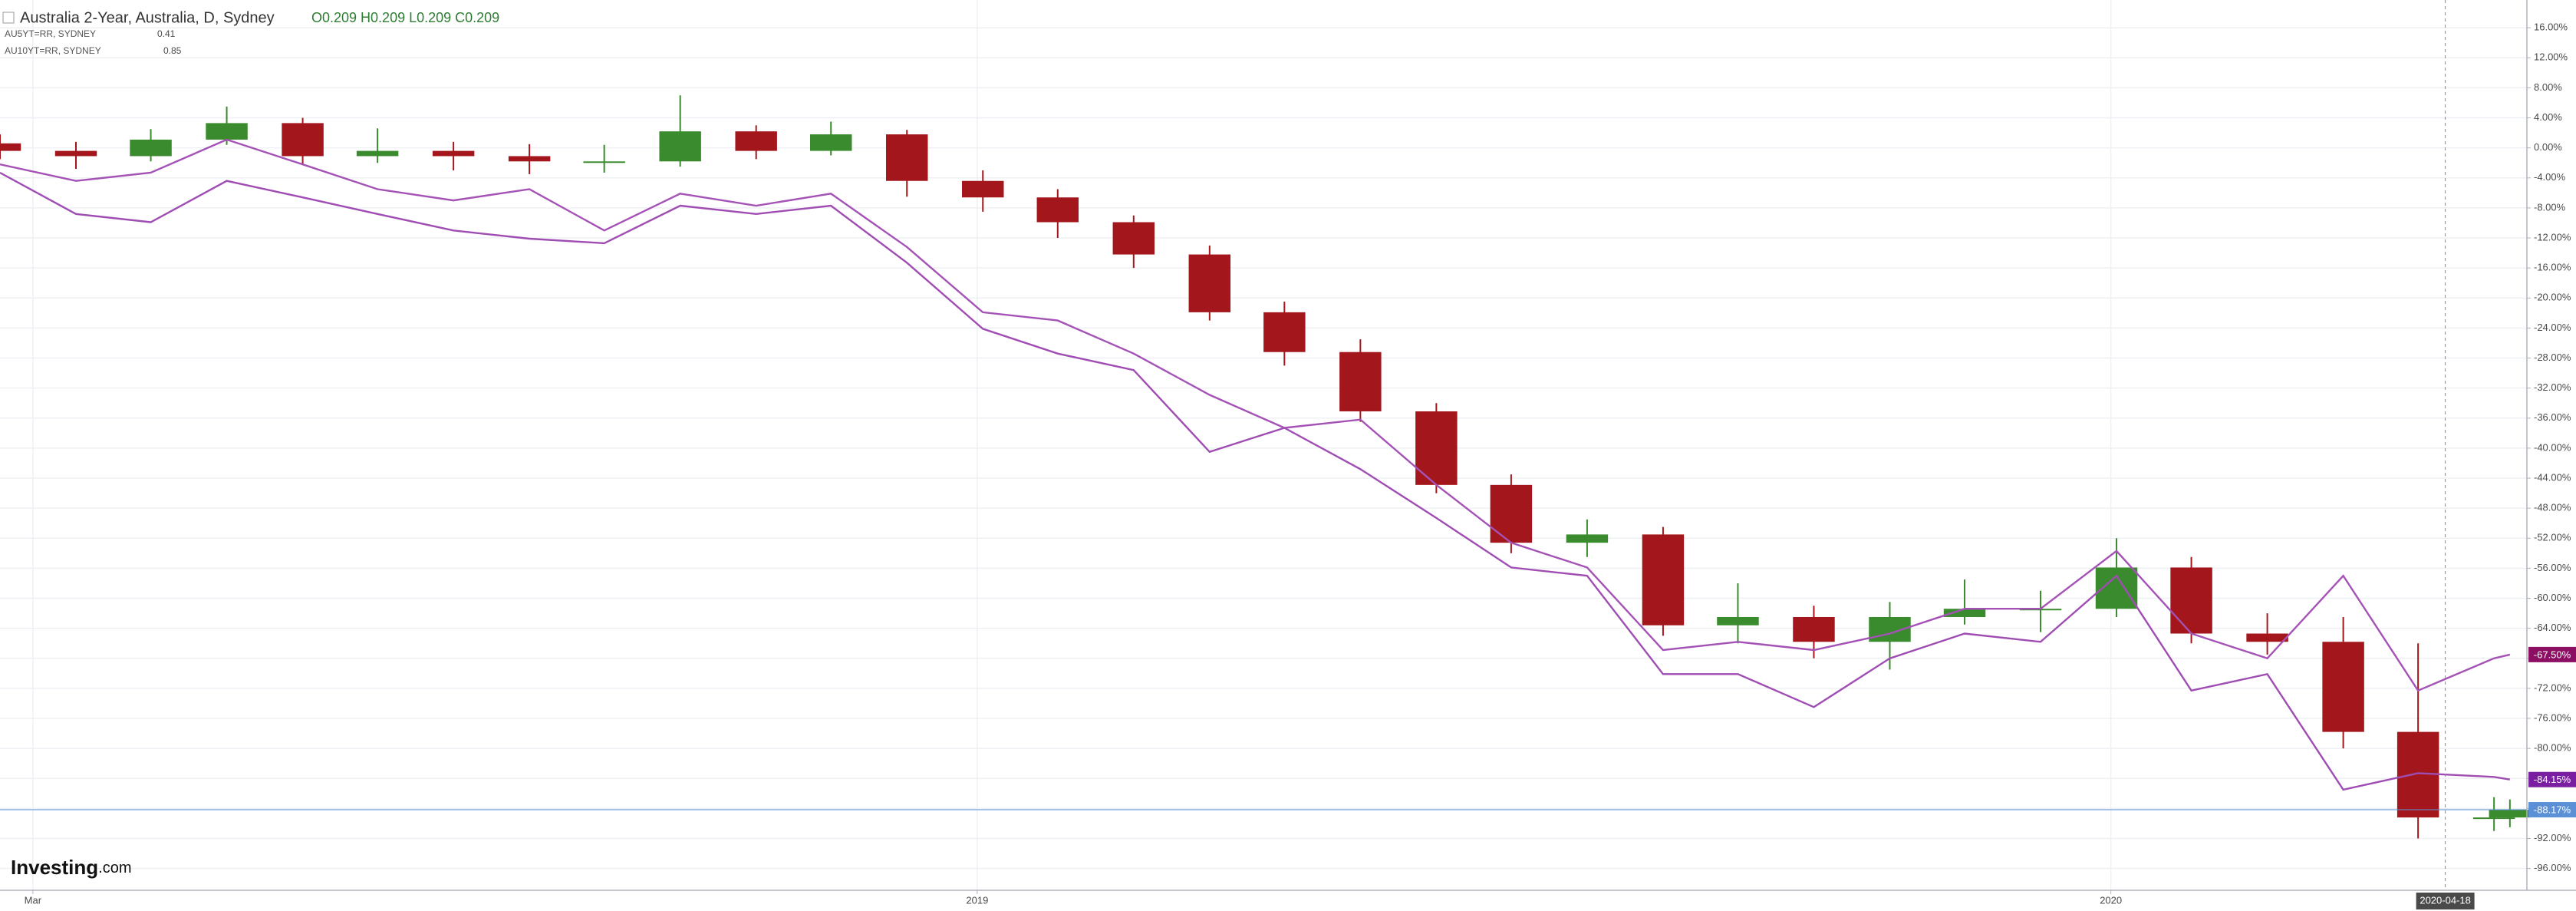 This screenshot has height=911, width=2576. Describe the element at coordinates (172, 50) in the screenshot. I see `series-value: 0.85` at that location.